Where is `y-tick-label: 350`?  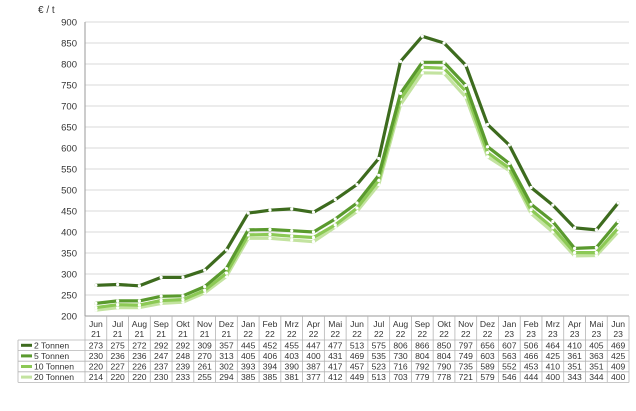 y-tick-label: 350 is located at coordinates (69, 254).